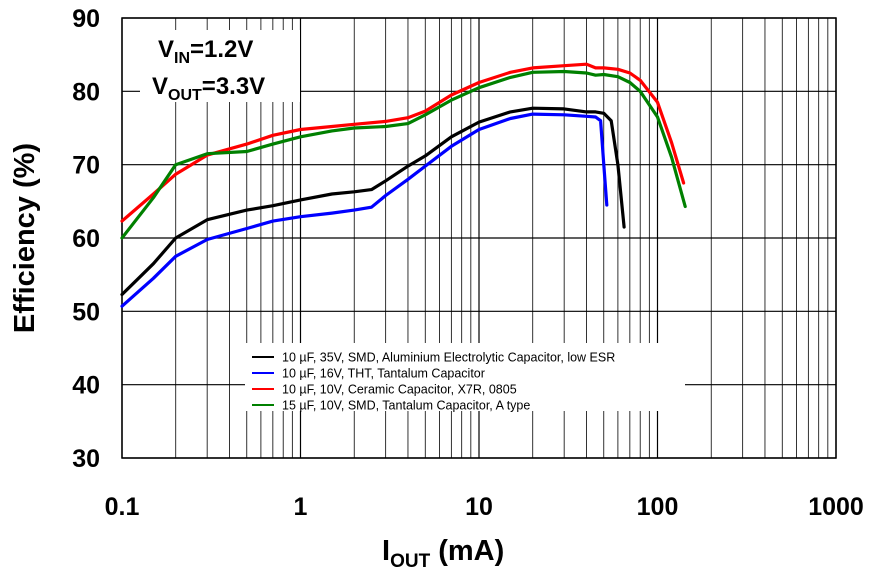 The image size is (878, 571). I want to click on x-tick-label: 10, so click(479, 507).